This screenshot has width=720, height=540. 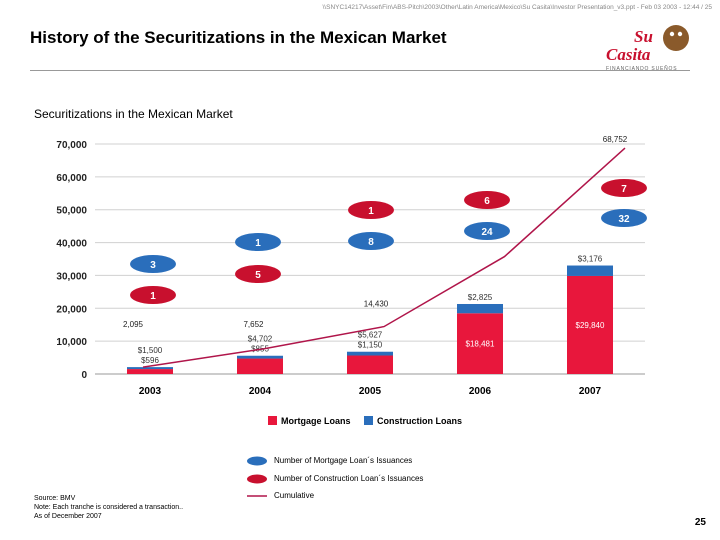 What do you see at coordinates (133, 114) in the screenshot?
I see `chart-title: Securitizations in the Mexican Market` at bounding box center [133, 114].